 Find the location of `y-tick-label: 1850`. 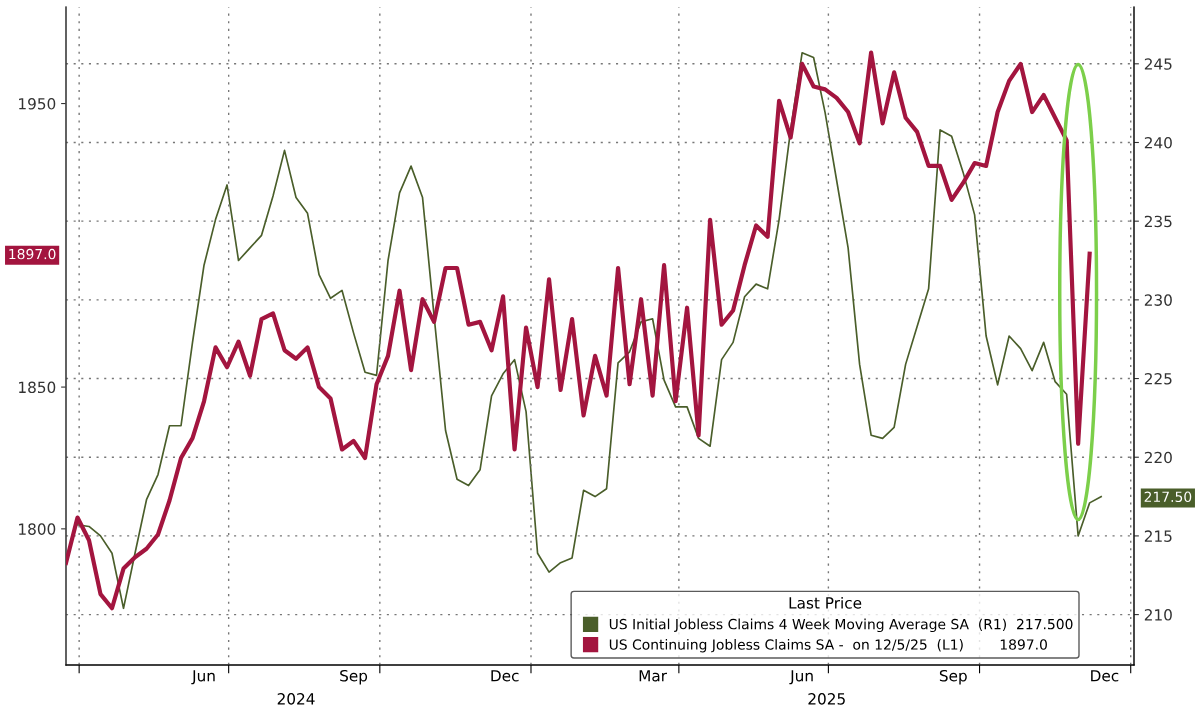

y-tick-label: 1850 is located at coordinates (37, 387).